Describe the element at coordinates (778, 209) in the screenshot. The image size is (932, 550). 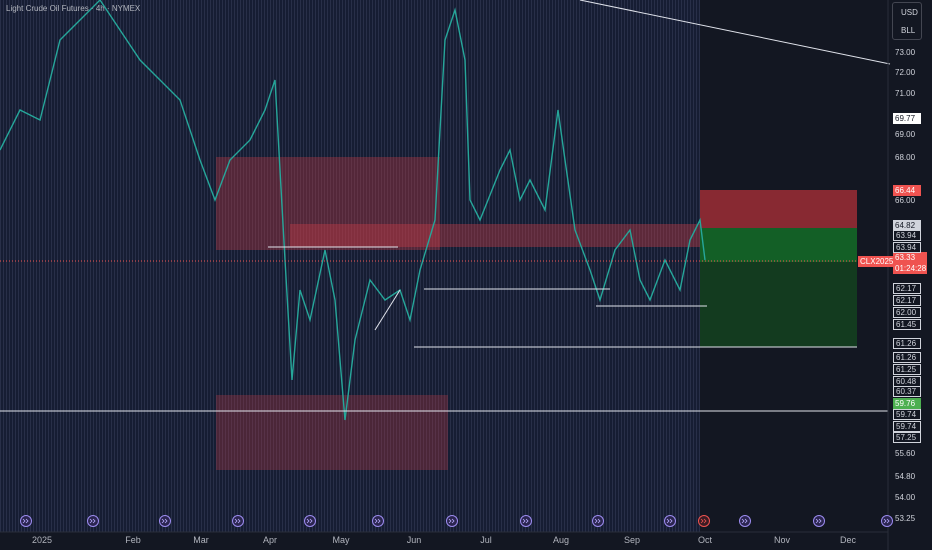
I see `stop-zone` at that location.